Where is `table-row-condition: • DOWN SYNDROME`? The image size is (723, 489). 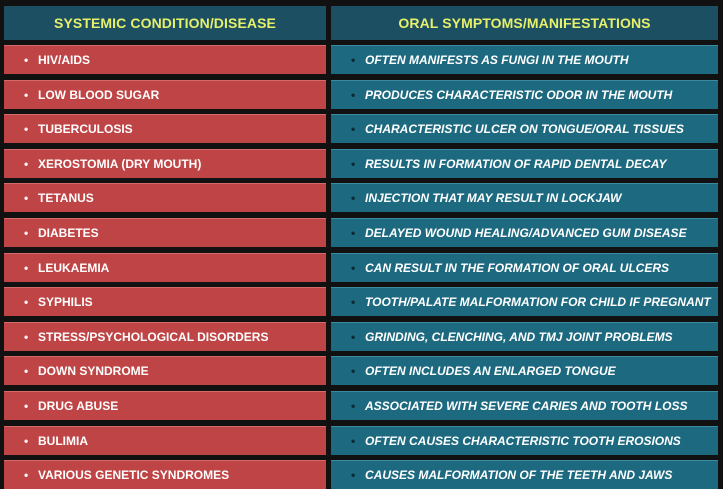
table-row-condition: • DOWN SYNDROME is located at coordinates (165, 370).